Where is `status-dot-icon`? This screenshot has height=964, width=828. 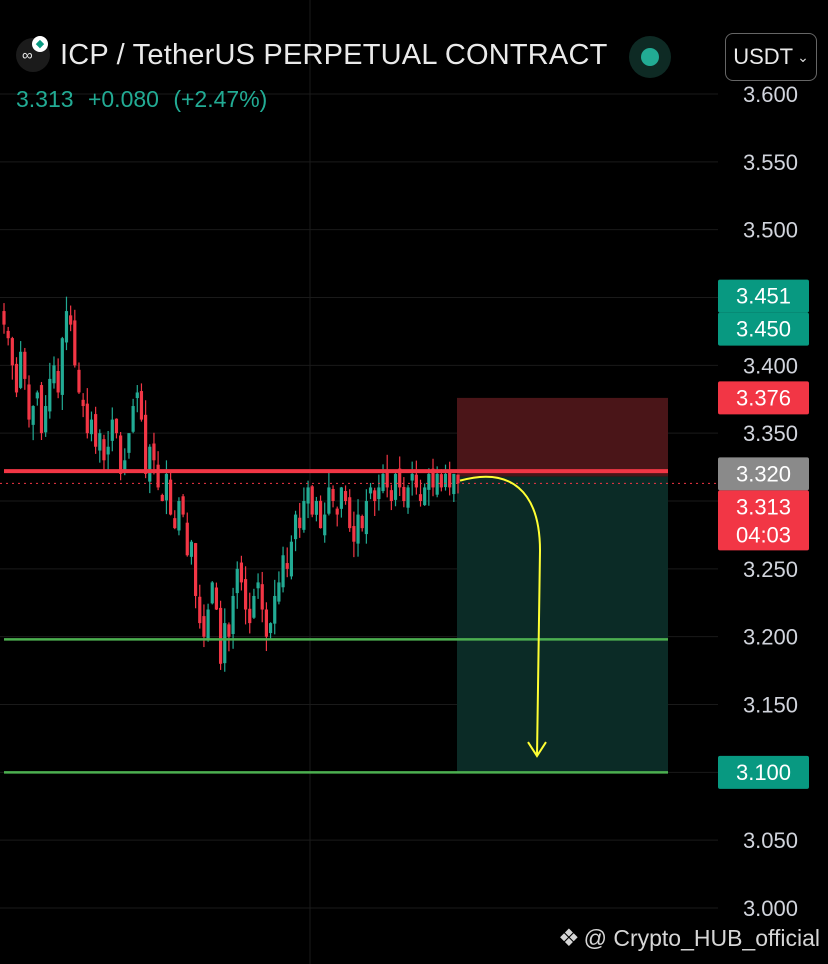 status-dot-icon is located at coordinates (650, 57).